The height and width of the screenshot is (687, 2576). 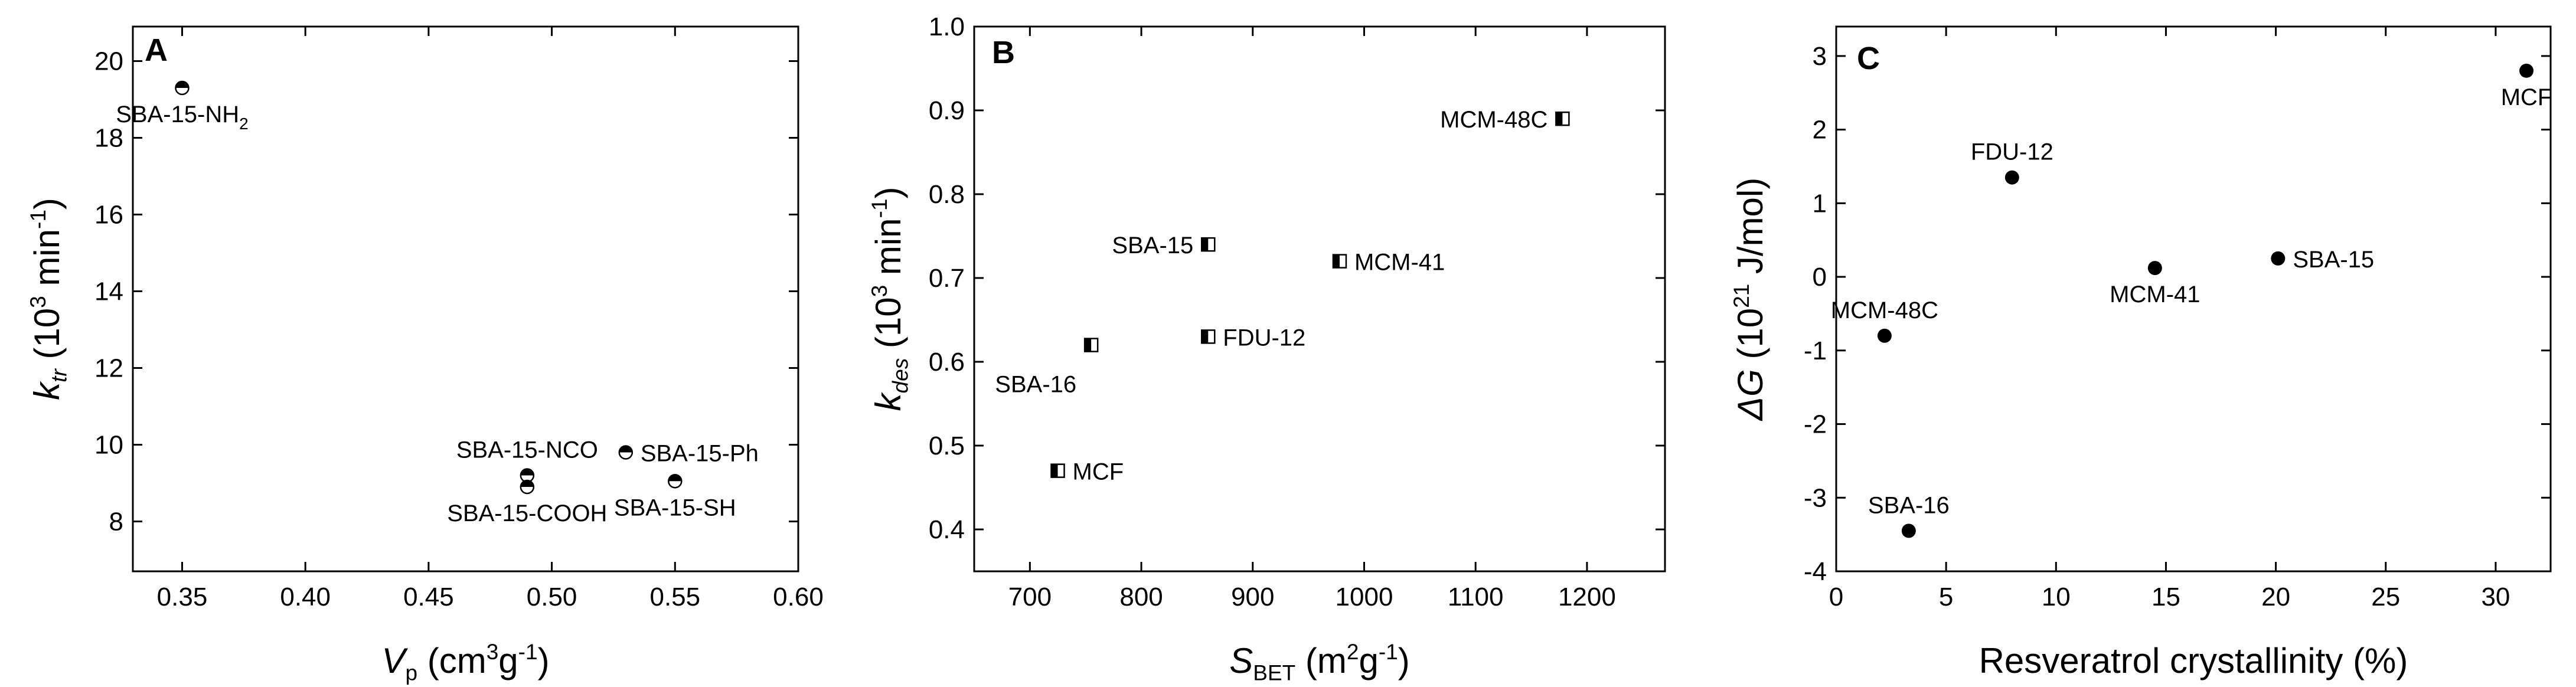 I want to click on y-axis-label: ΔG (1021 J/mol), so click(x=1749, y=299).